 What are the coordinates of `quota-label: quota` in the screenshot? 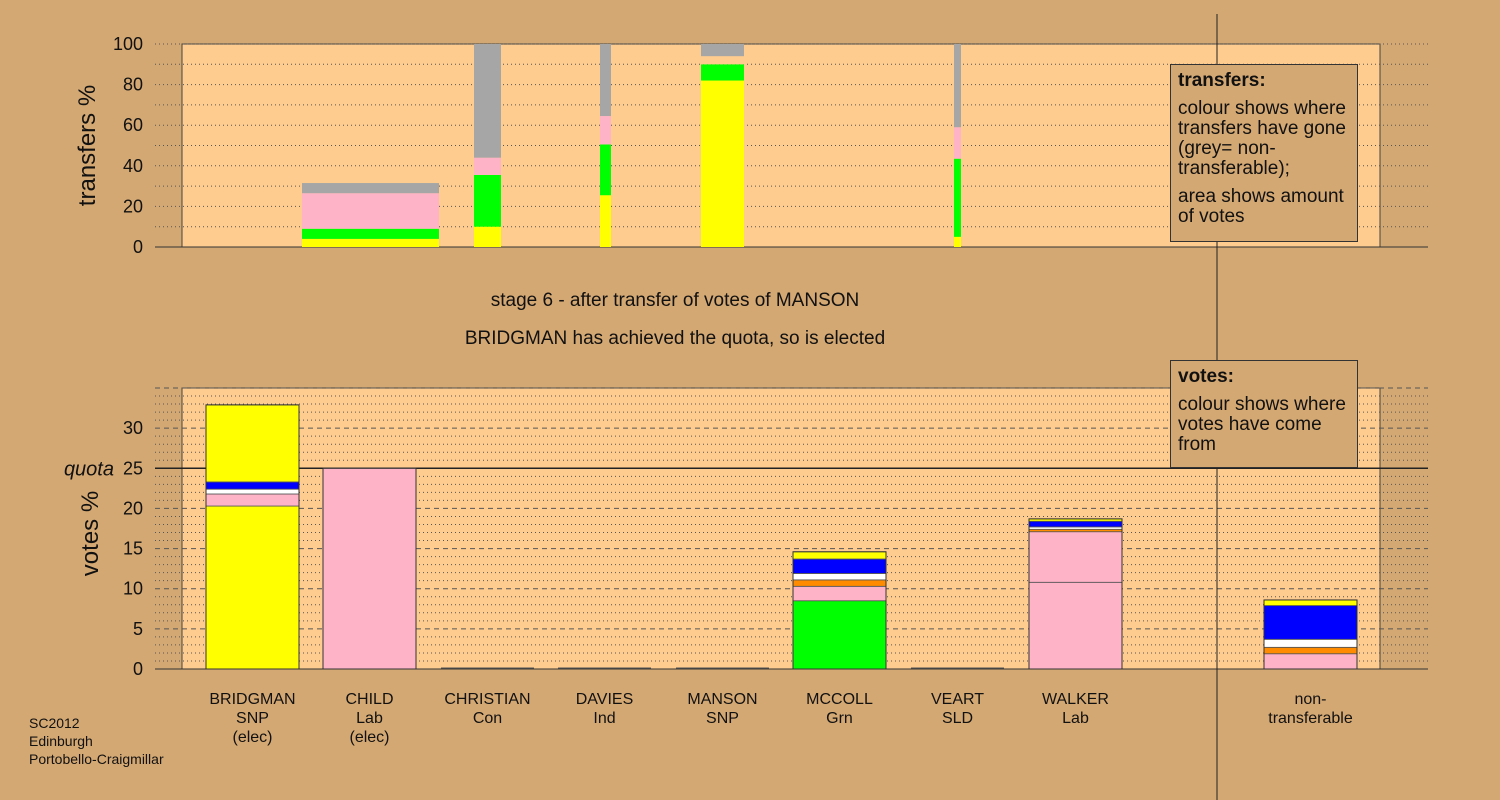 It's located at (89, 469).